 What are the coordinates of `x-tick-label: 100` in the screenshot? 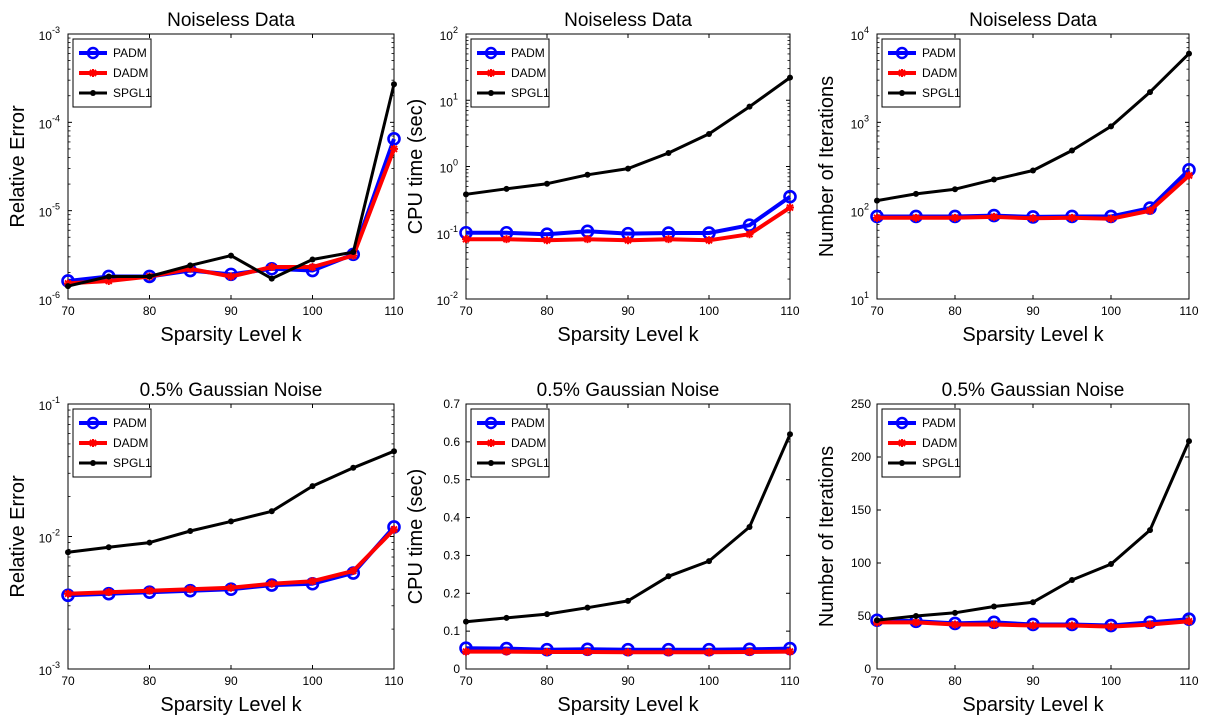 It's located at (312, 681).